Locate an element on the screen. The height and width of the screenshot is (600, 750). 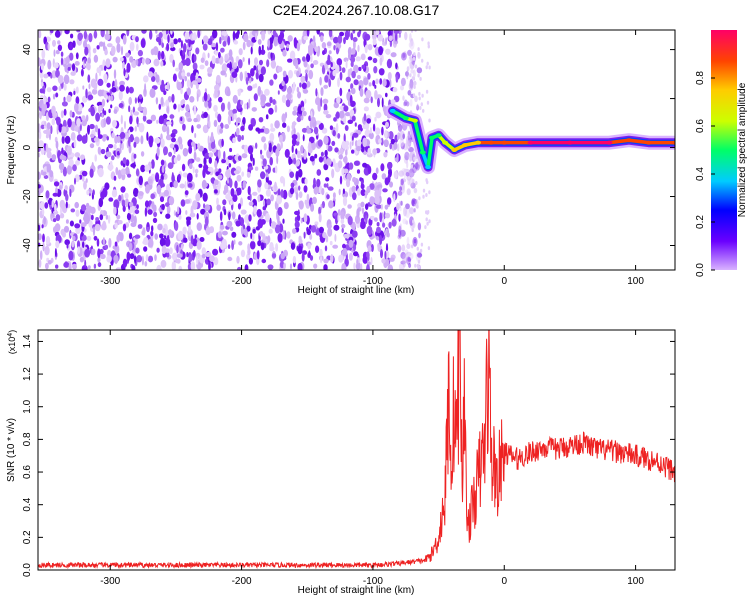
spectrogram-y-label: Frequency (Hz) is located at coordinates (11, 150).